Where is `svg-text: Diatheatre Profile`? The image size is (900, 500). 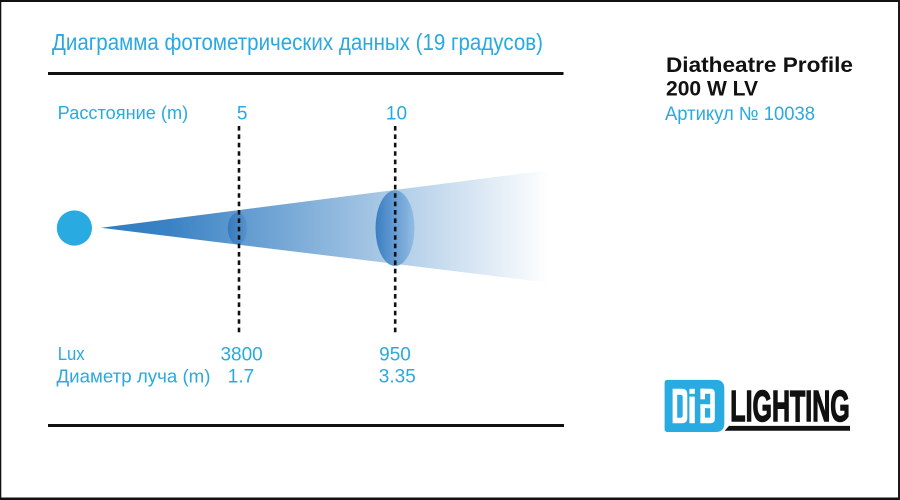
svg-text: Diatheatre Profile is located at coordinates (759, 65).